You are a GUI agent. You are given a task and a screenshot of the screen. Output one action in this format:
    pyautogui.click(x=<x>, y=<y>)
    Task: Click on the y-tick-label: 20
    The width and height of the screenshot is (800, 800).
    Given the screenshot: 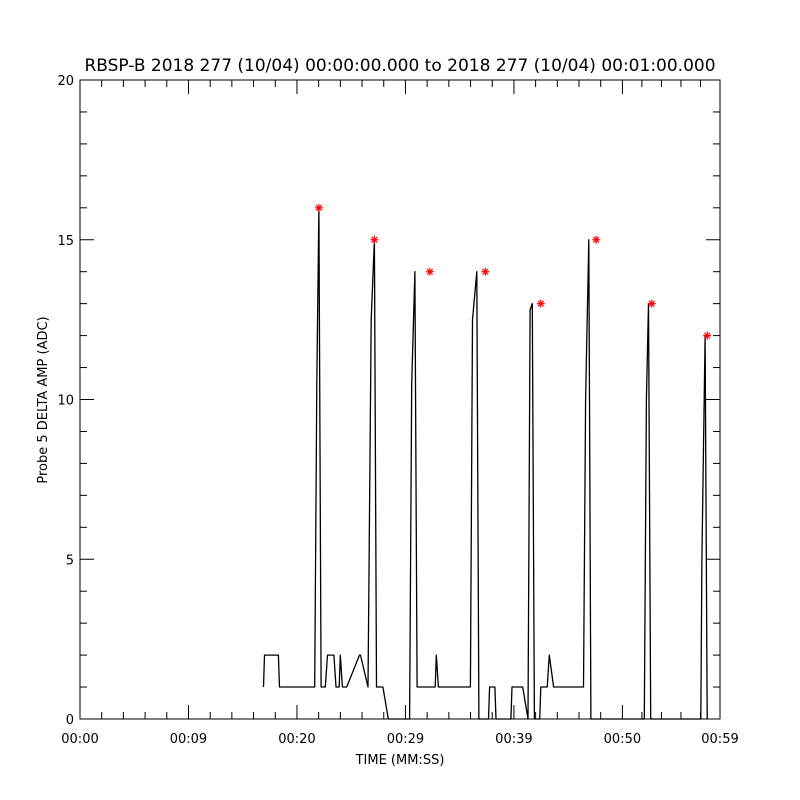 What is the action you would take?
    pyautogui.click(x=65, y=81)
    